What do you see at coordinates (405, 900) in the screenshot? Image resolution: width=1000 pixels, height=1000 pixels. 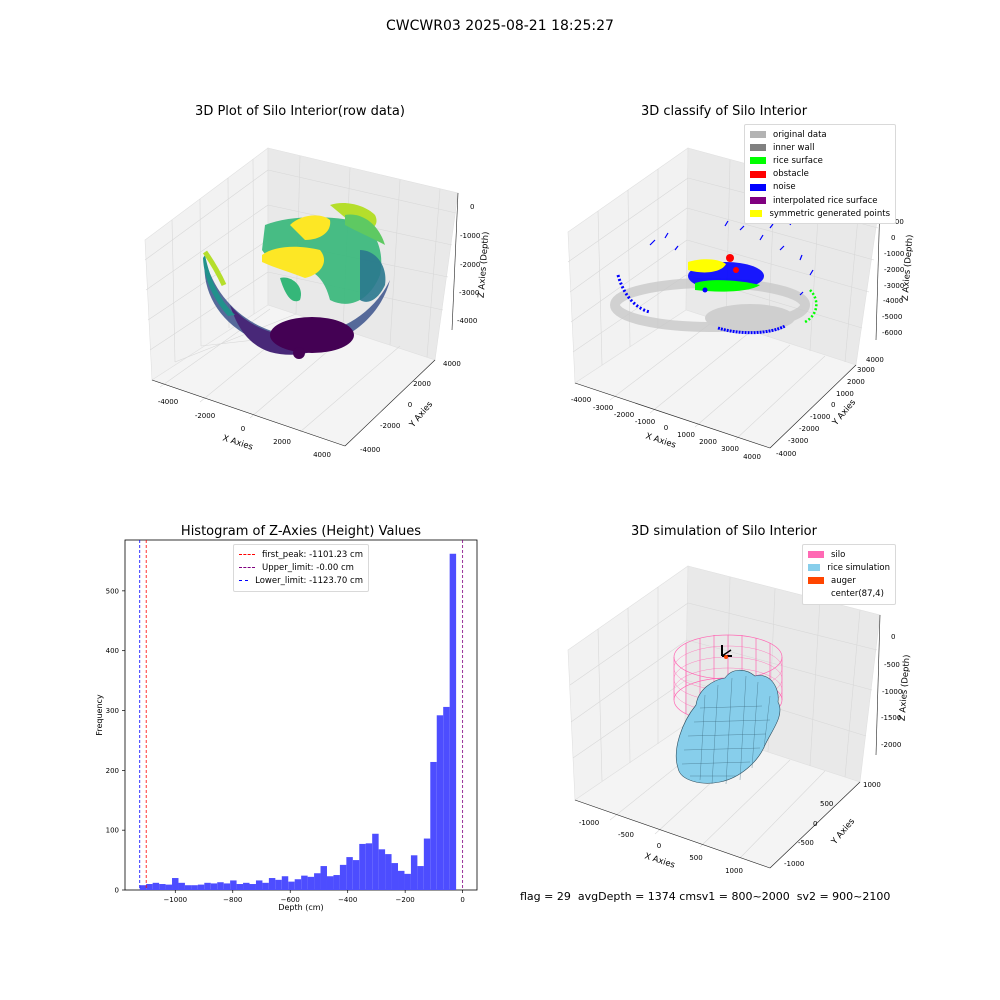 I see `histogram-x-tick: −200` at bounding box center [405, 900].